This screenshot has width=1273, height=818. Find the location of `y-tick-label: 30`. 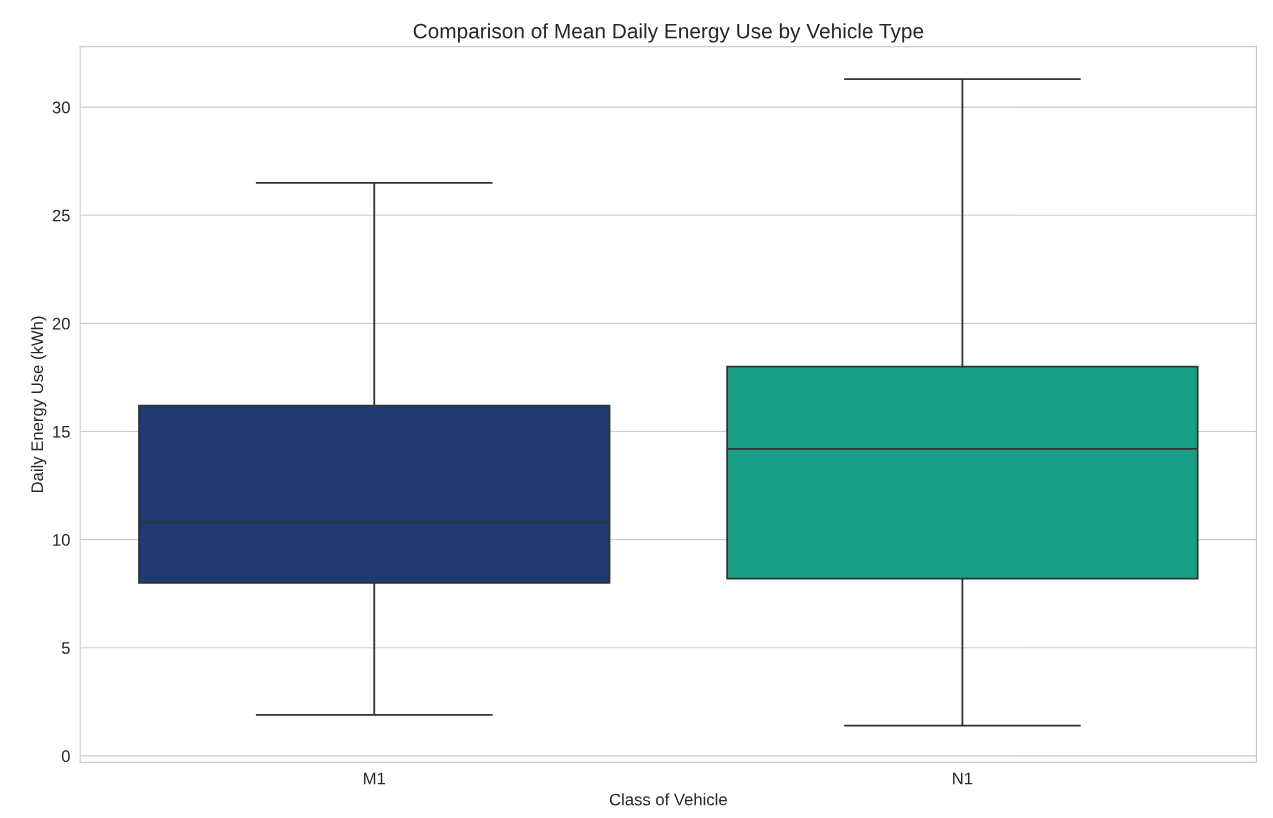

y-tick-label: 30 is located at coordinates (61, 107).